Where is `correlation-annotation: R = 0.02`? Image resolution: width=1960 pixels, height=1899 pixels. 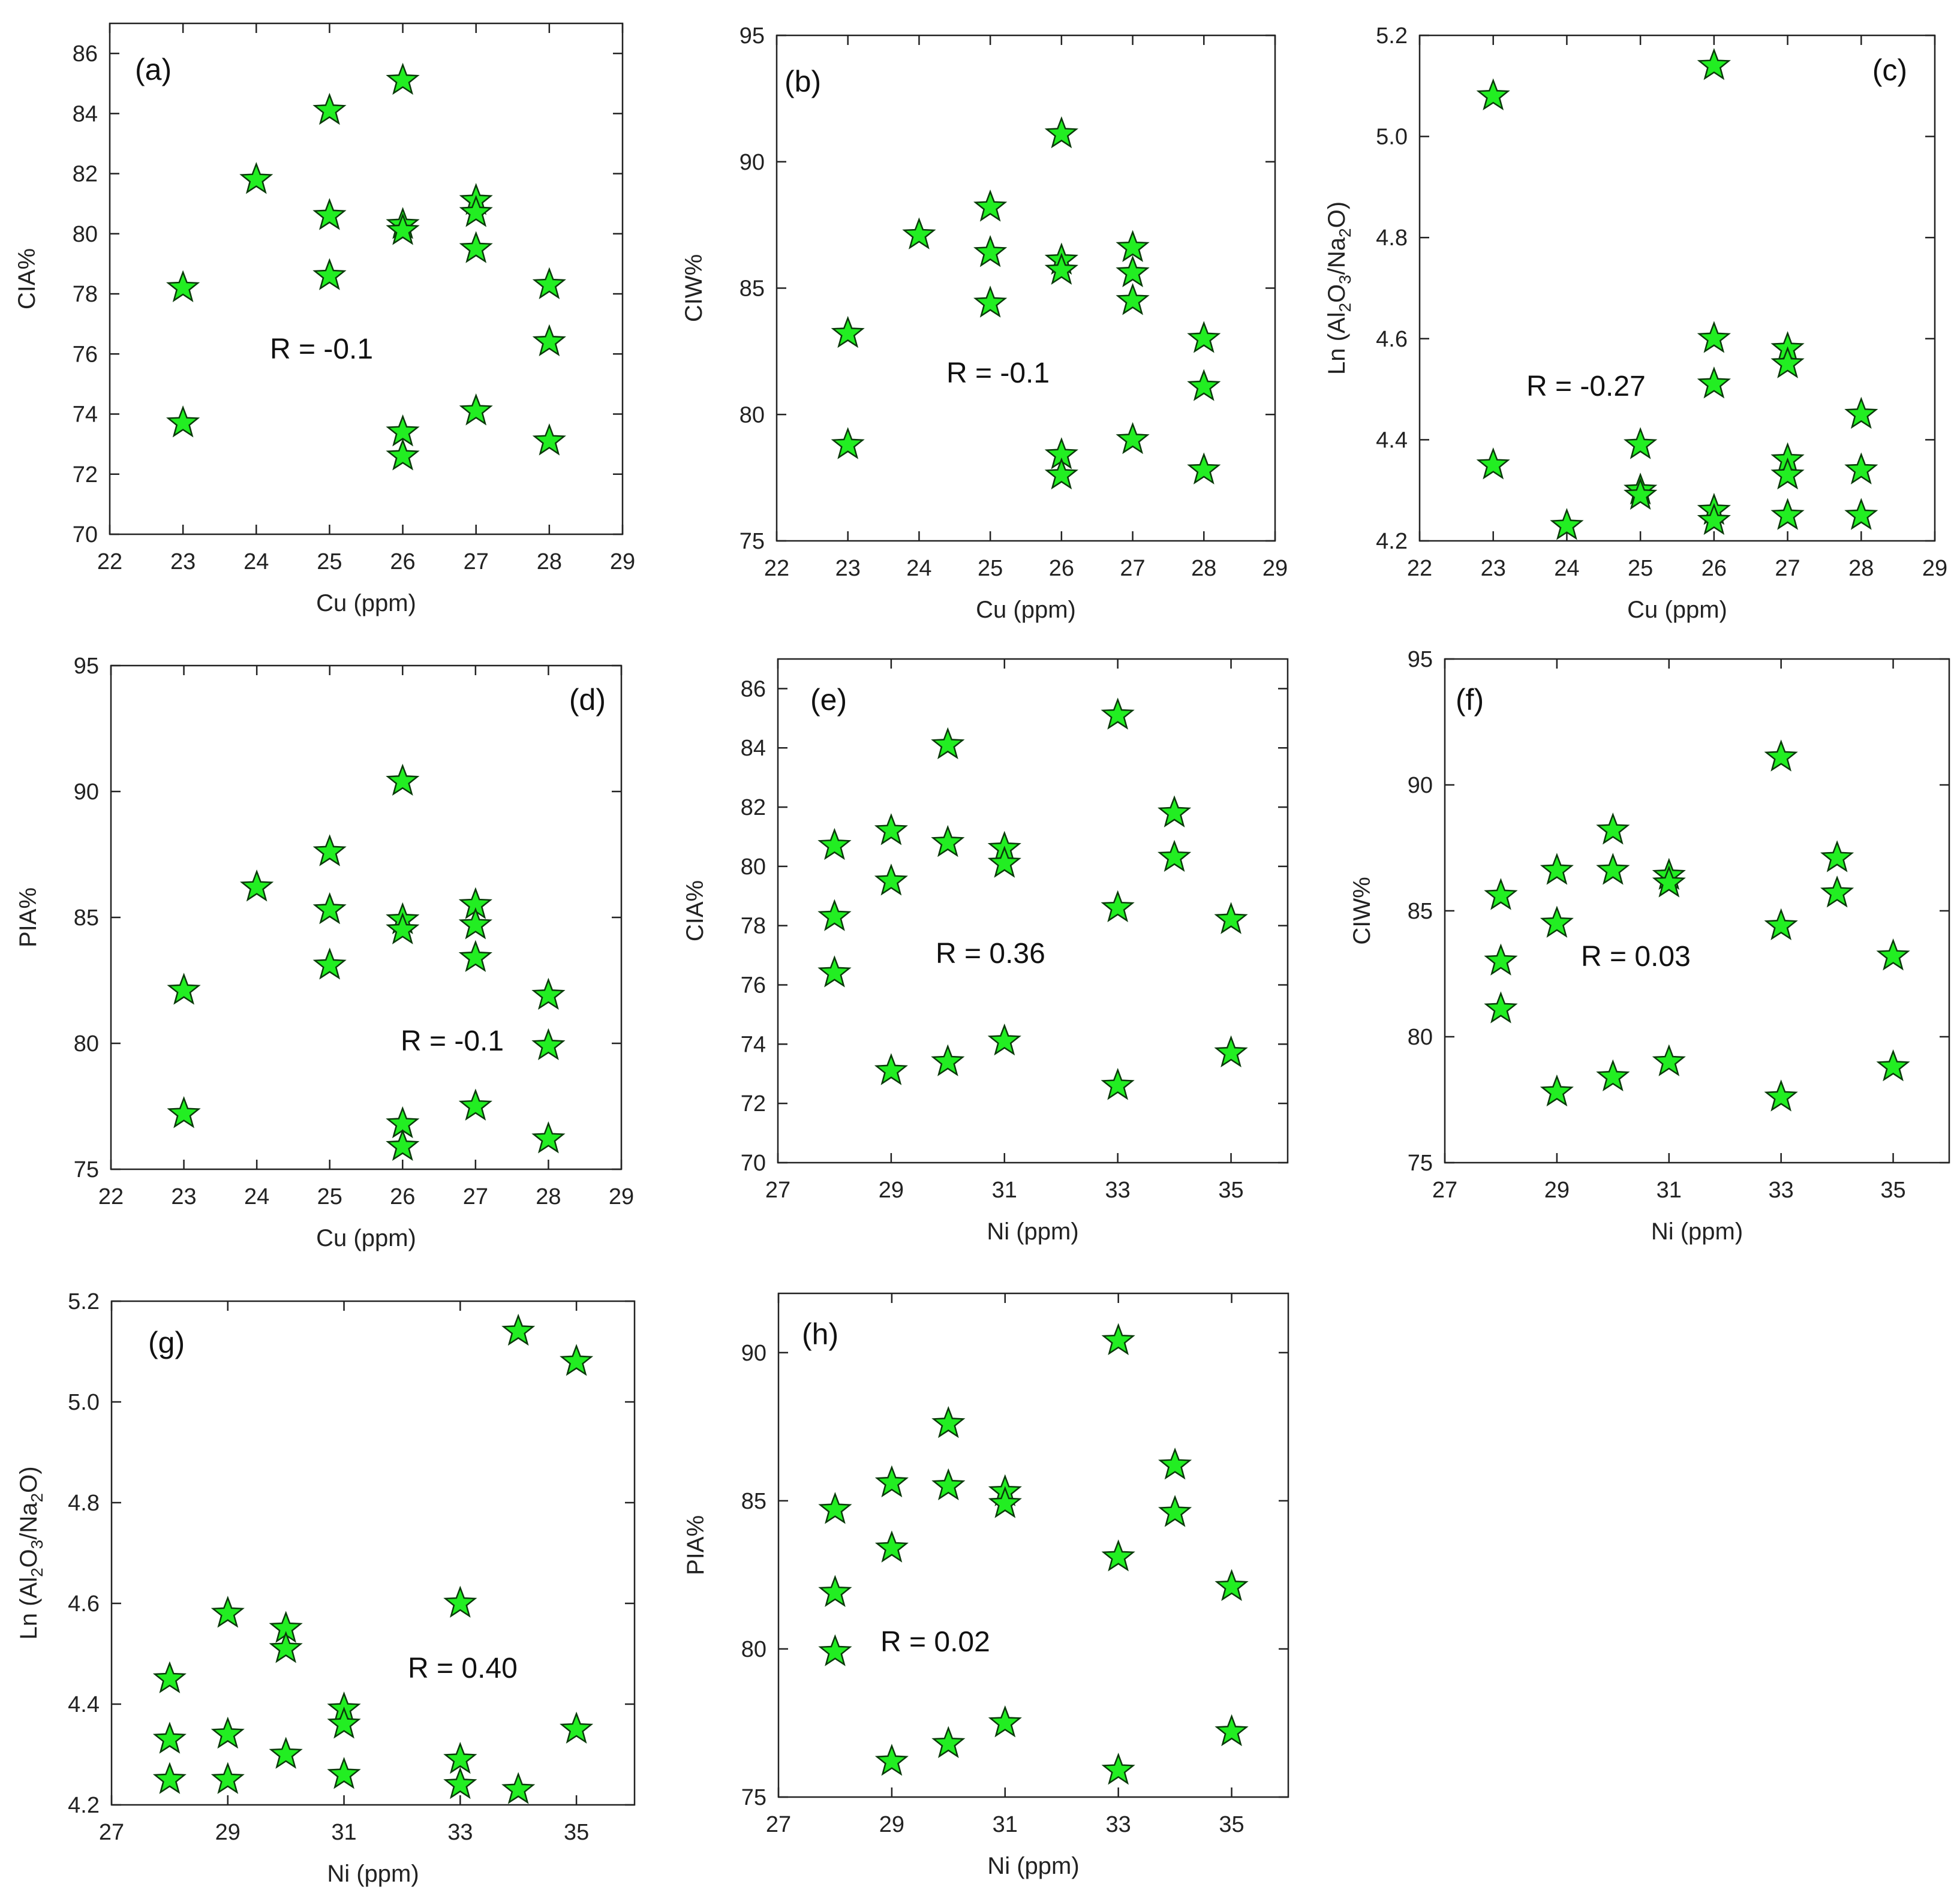 correlation-annotation: R = 0.02 is located at coordinates (935, 1642).